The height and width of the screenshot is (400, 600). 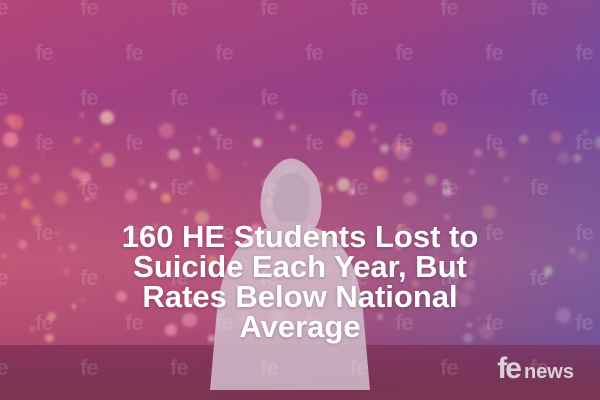 What do you see at coordinates (548, 372) in the screenshot?
I see `logo-news: news` at bounding box center [548, 372].